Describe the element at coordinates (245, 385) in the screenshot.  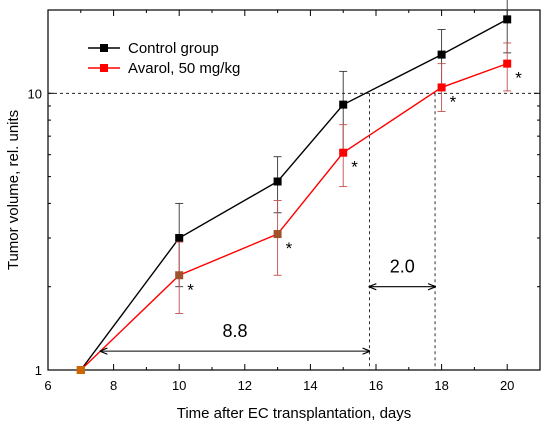
I see `x-tick-label: 12` at that location.